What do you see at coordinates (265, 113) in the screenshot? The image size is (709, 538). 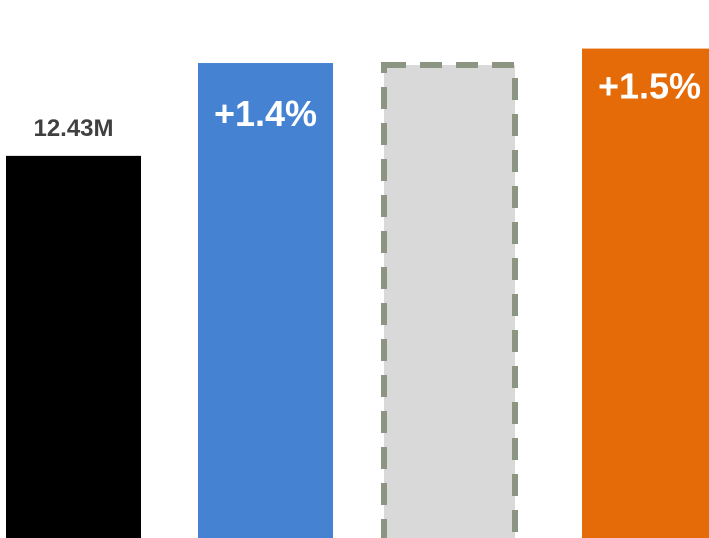 I see `bar-2-label: +1.4%` at bounding box center [265, 113].